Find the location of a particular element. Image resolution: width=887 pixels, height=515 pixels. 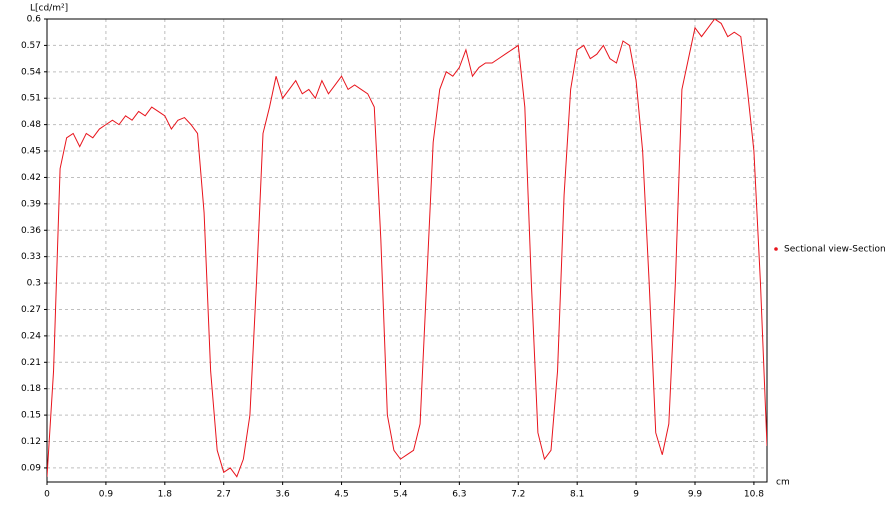

x-axis-label: cm is located at coordinates (783, 483).